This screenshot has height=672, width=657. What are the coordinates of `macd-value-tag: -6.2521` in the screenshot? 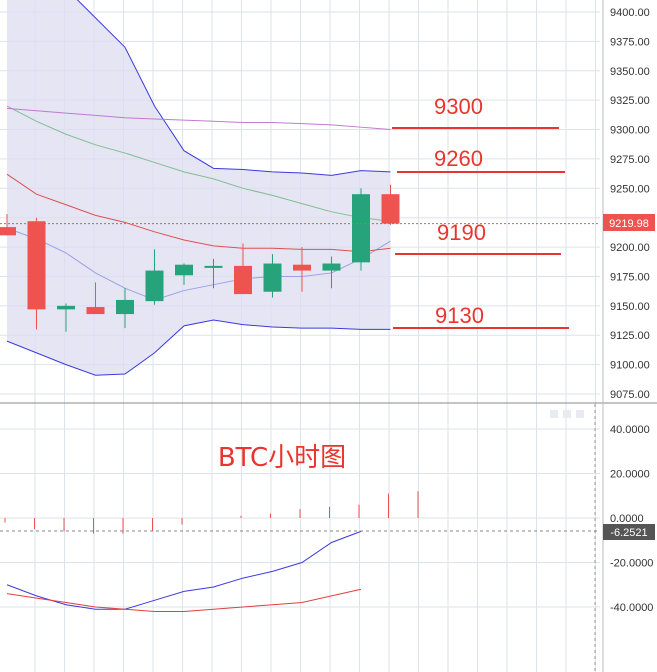 It's located at (628, 533).